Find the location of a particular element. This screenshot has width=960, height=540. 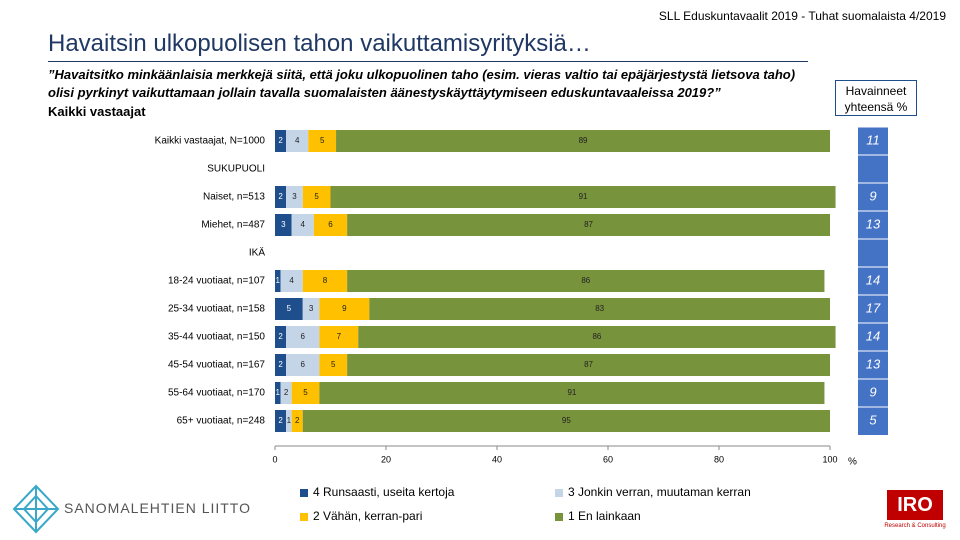

x-tick-label: 80 is located at coordinates (719, 459).